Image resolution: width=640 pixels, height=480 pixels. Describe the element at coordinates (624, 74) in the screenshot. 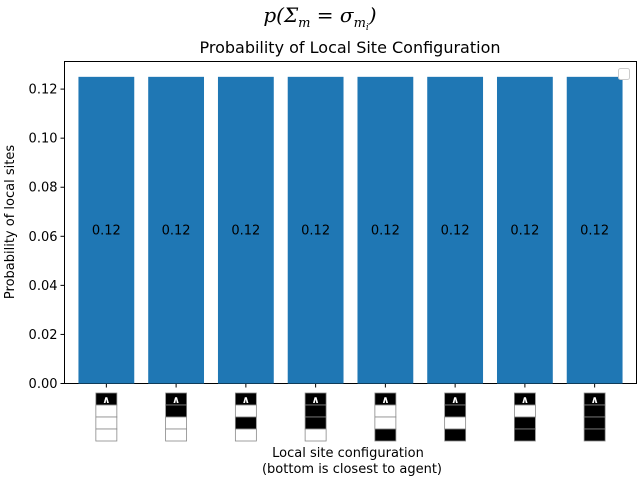

I see `legend-box` at that location.